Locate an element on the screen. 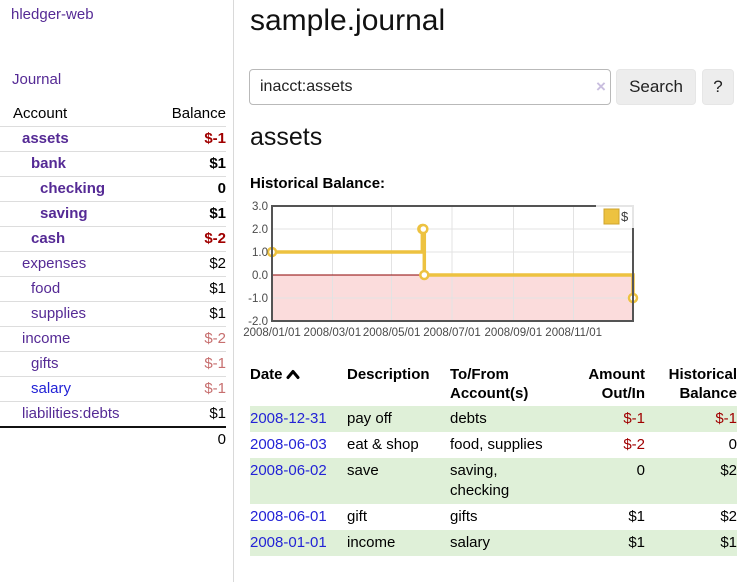 This screenshot has height=582, width=742. sidebar-account-link: gifts is located at coordinates (45, 363).